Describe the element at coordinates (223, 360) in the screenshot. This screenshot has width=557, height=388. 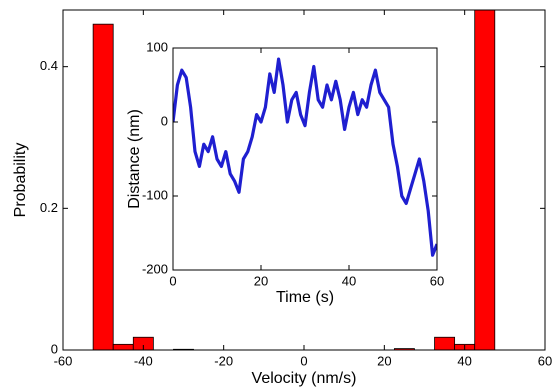
I see `x-tick-label: -20` at that location.